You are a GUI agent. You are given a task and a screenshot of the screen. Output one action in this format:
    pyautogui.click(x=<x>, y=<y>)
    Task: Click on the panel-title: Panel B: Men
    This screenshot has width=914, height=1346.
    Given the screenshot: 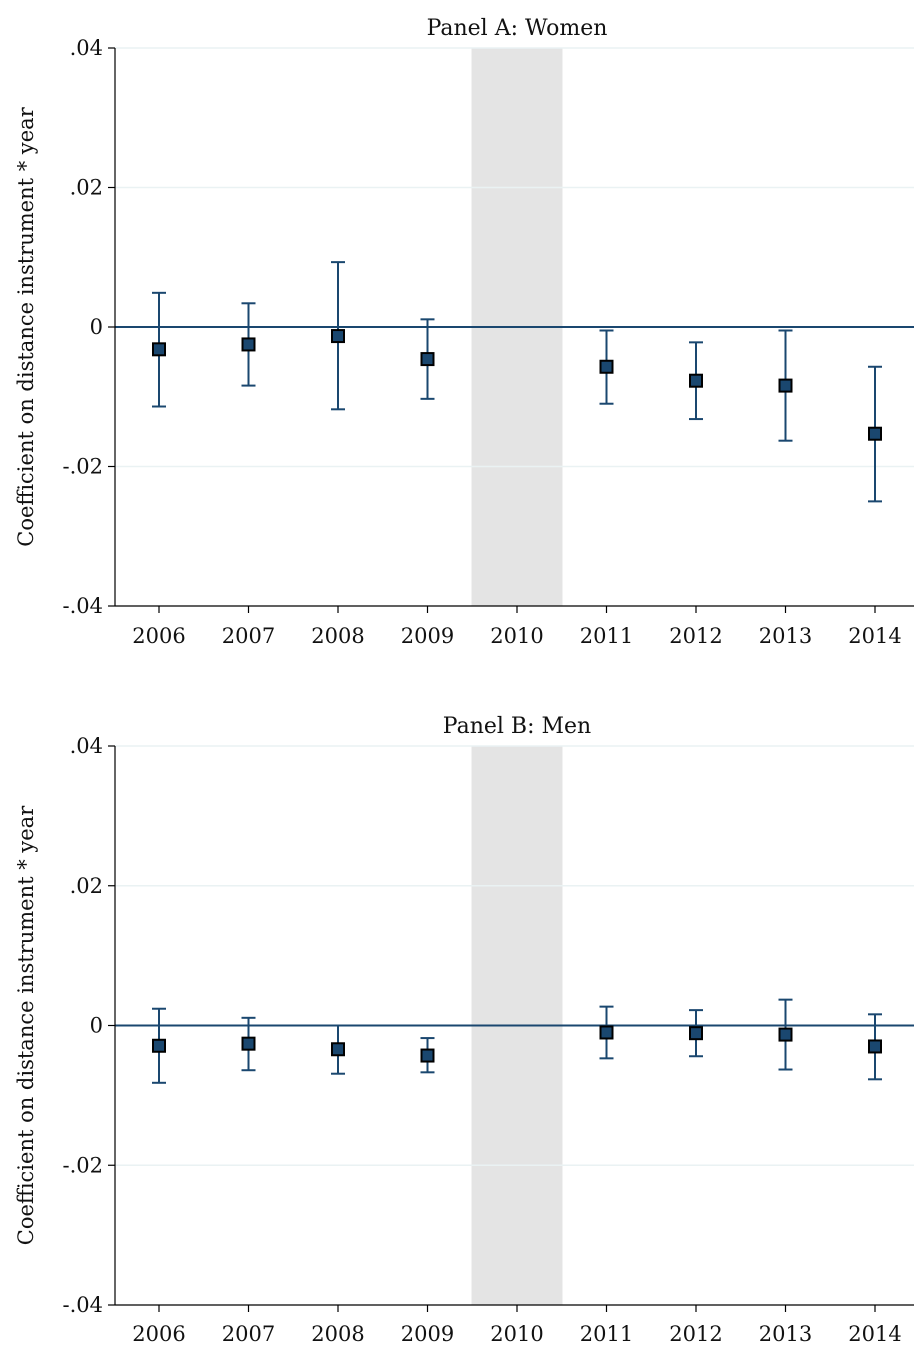 What is the action you would take?
    pyautogui.click(x=517, y=726)
    